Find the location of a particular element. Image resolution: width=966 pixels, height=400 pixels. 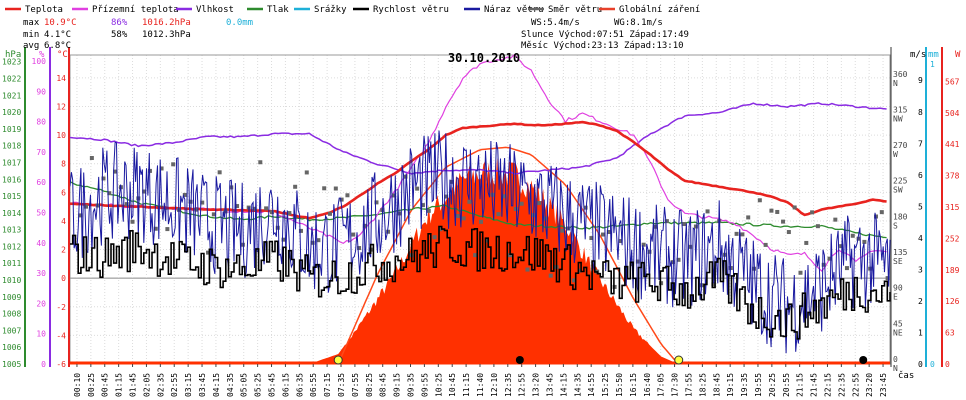

solar-tick-label: 126 is located at coordinates (952, 301).